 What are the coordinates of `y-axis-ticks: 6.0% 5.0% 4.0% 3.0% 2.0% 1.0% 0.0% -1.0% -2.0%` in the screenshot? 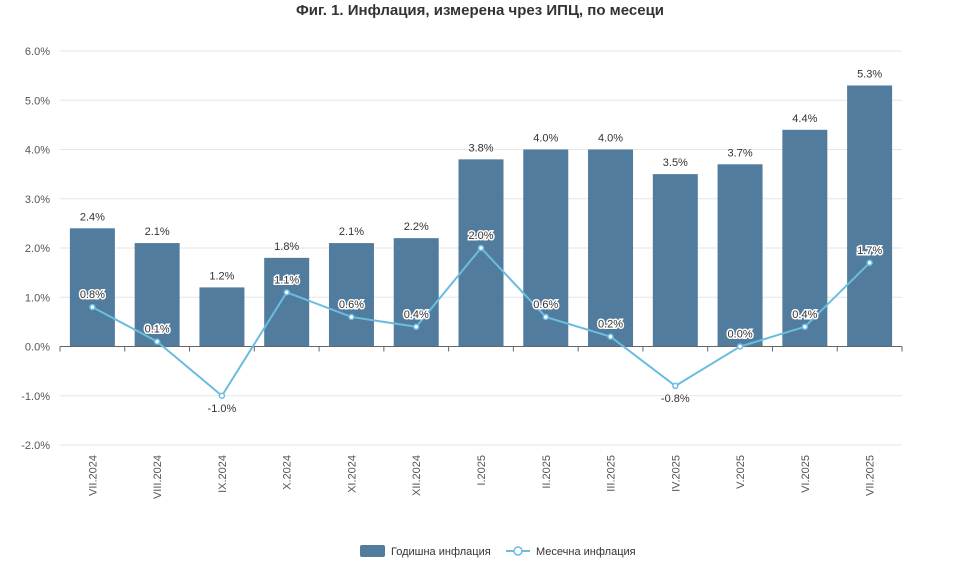 It's located at (35, 249).